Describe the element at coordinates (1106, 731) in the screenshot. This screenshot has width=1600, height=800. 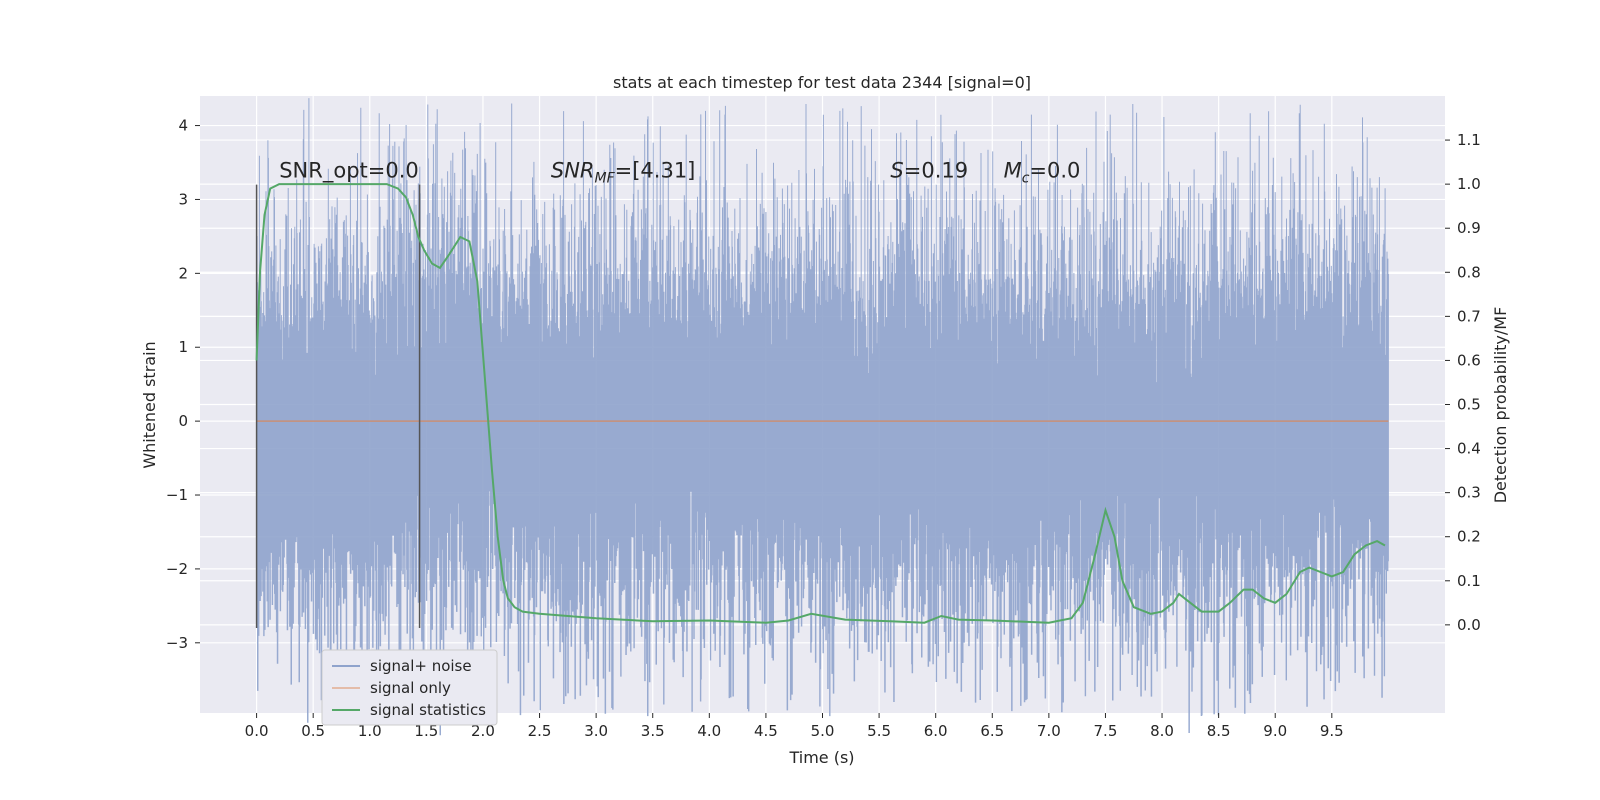
I see `x-tick-label: 7.5` at that location.